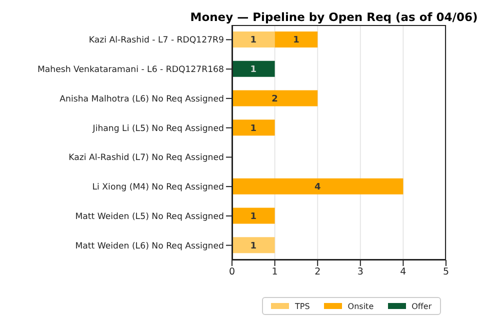  Describe the element at coordinates (317, 272) in the screenshot. I see `x-tick-label: 2` at that location.